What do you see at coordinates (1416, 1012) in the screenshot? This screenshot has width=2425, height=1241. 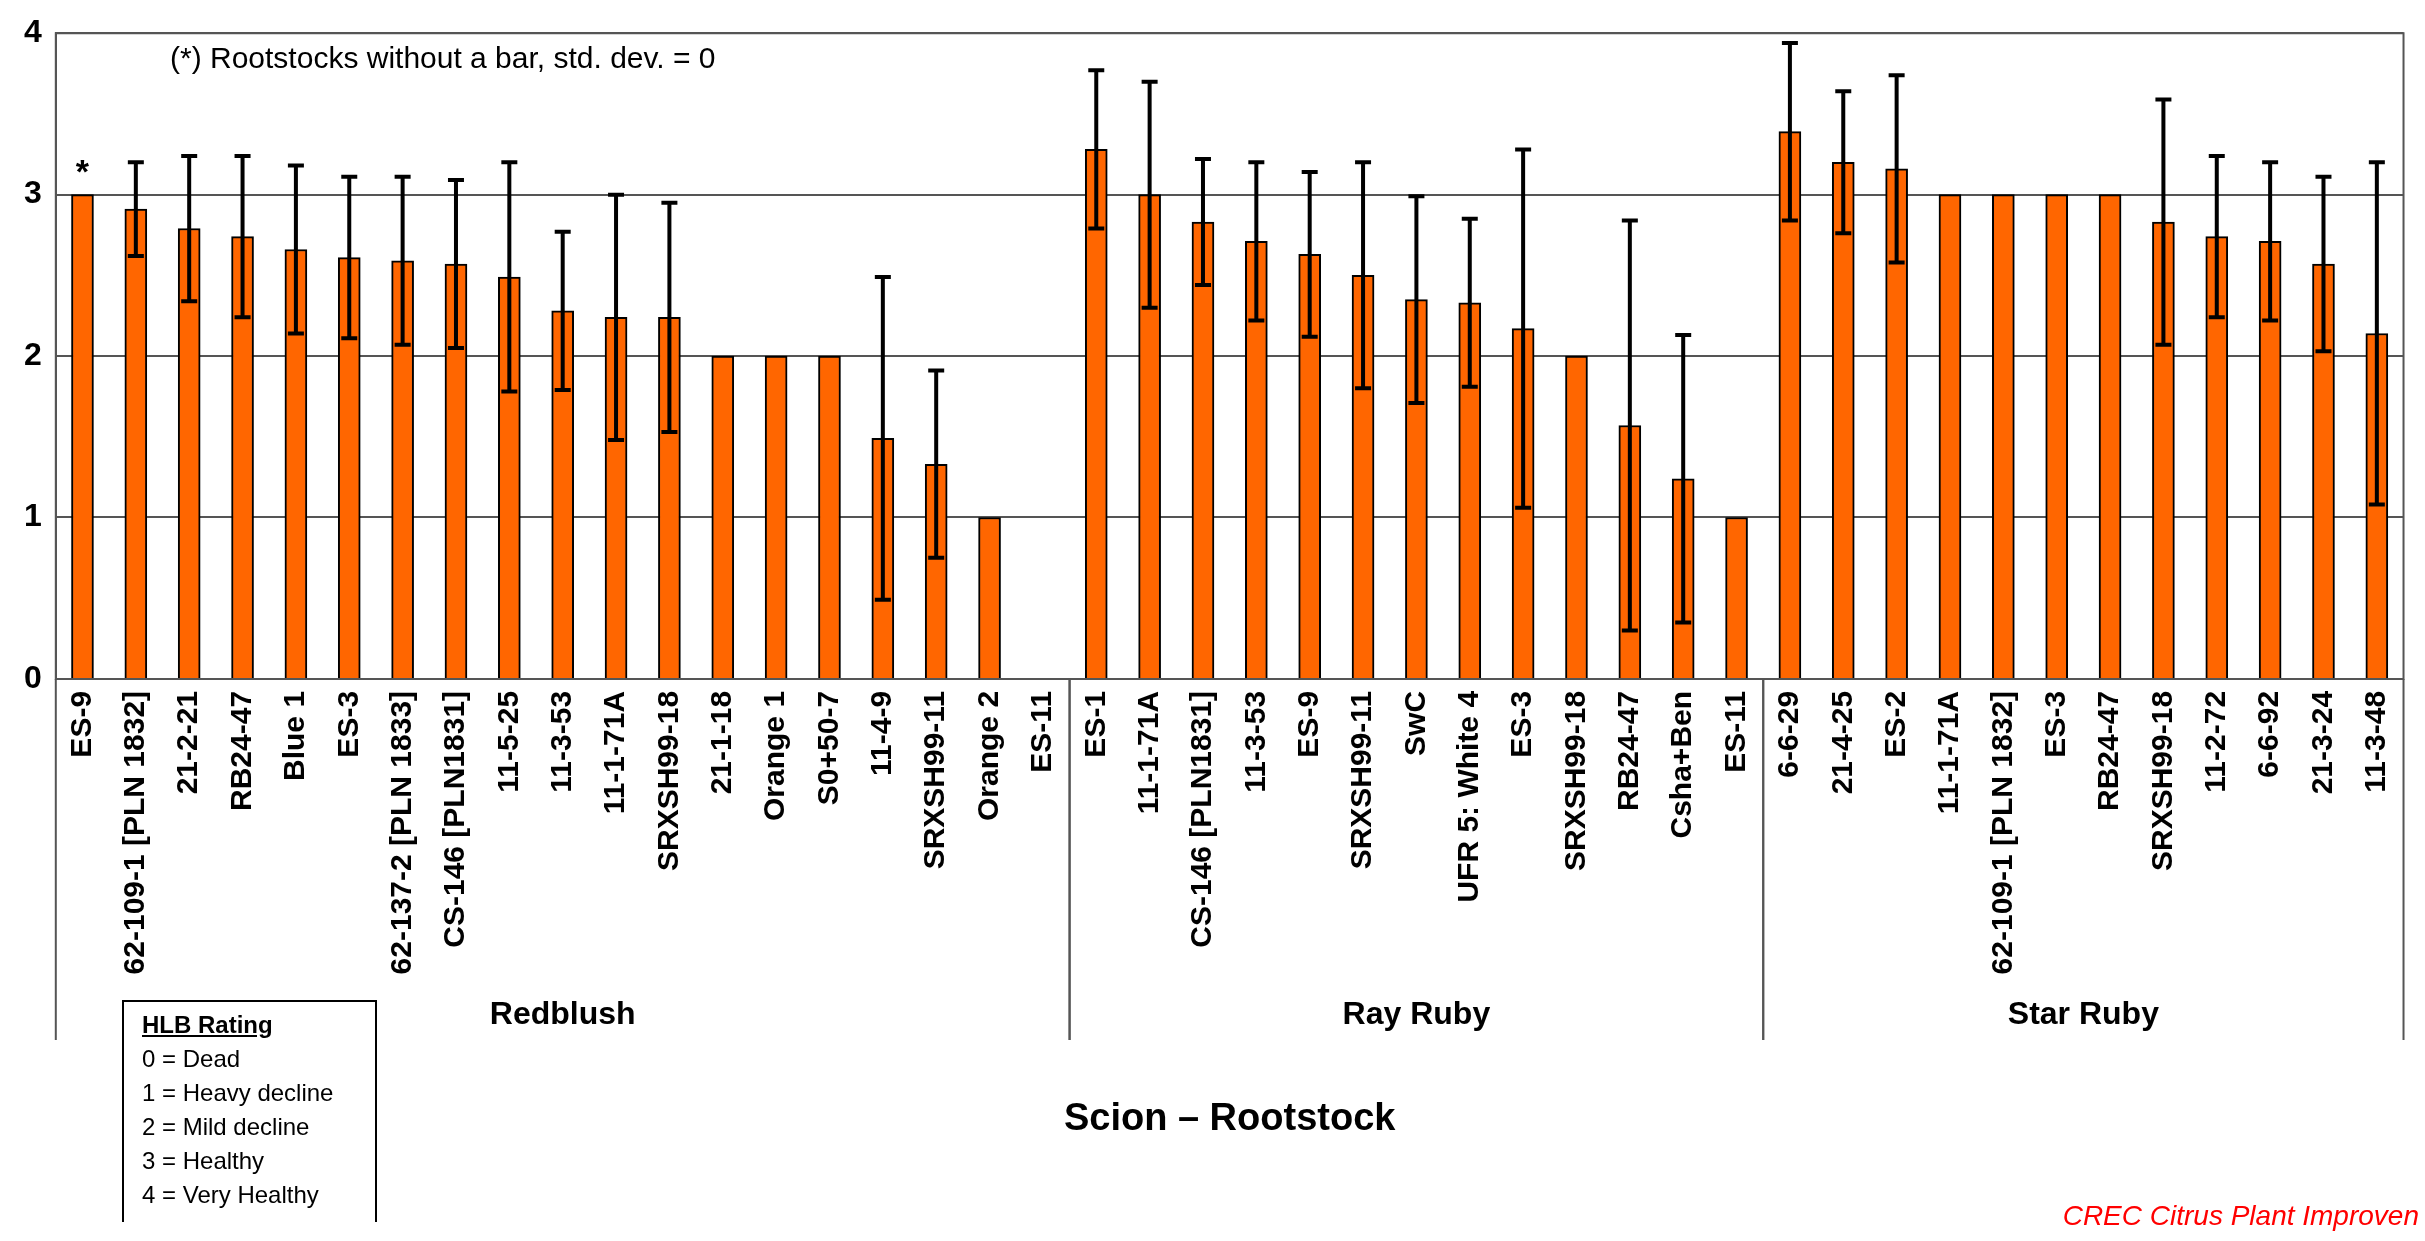 I see `text: Ray Ruby` at bounding box center [1416, 1012].